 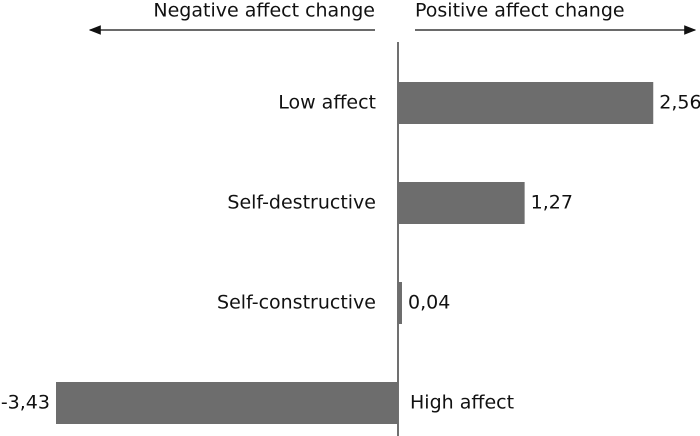 I want to click on category-label: Self-constructive, so click(x=296, y=303).